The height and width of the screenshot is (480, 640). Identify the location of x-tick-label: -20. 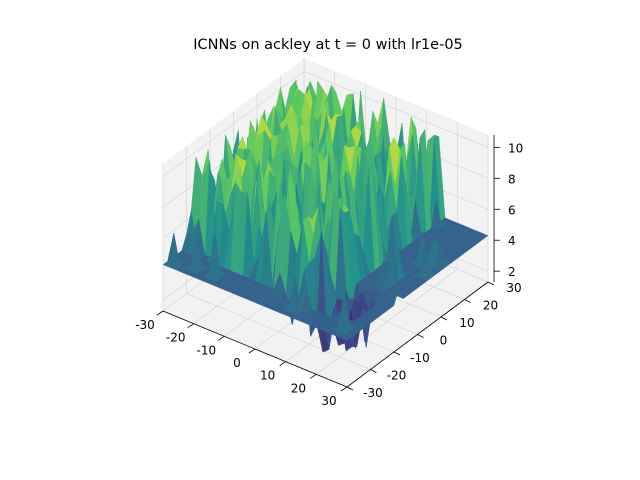
(176, 338).